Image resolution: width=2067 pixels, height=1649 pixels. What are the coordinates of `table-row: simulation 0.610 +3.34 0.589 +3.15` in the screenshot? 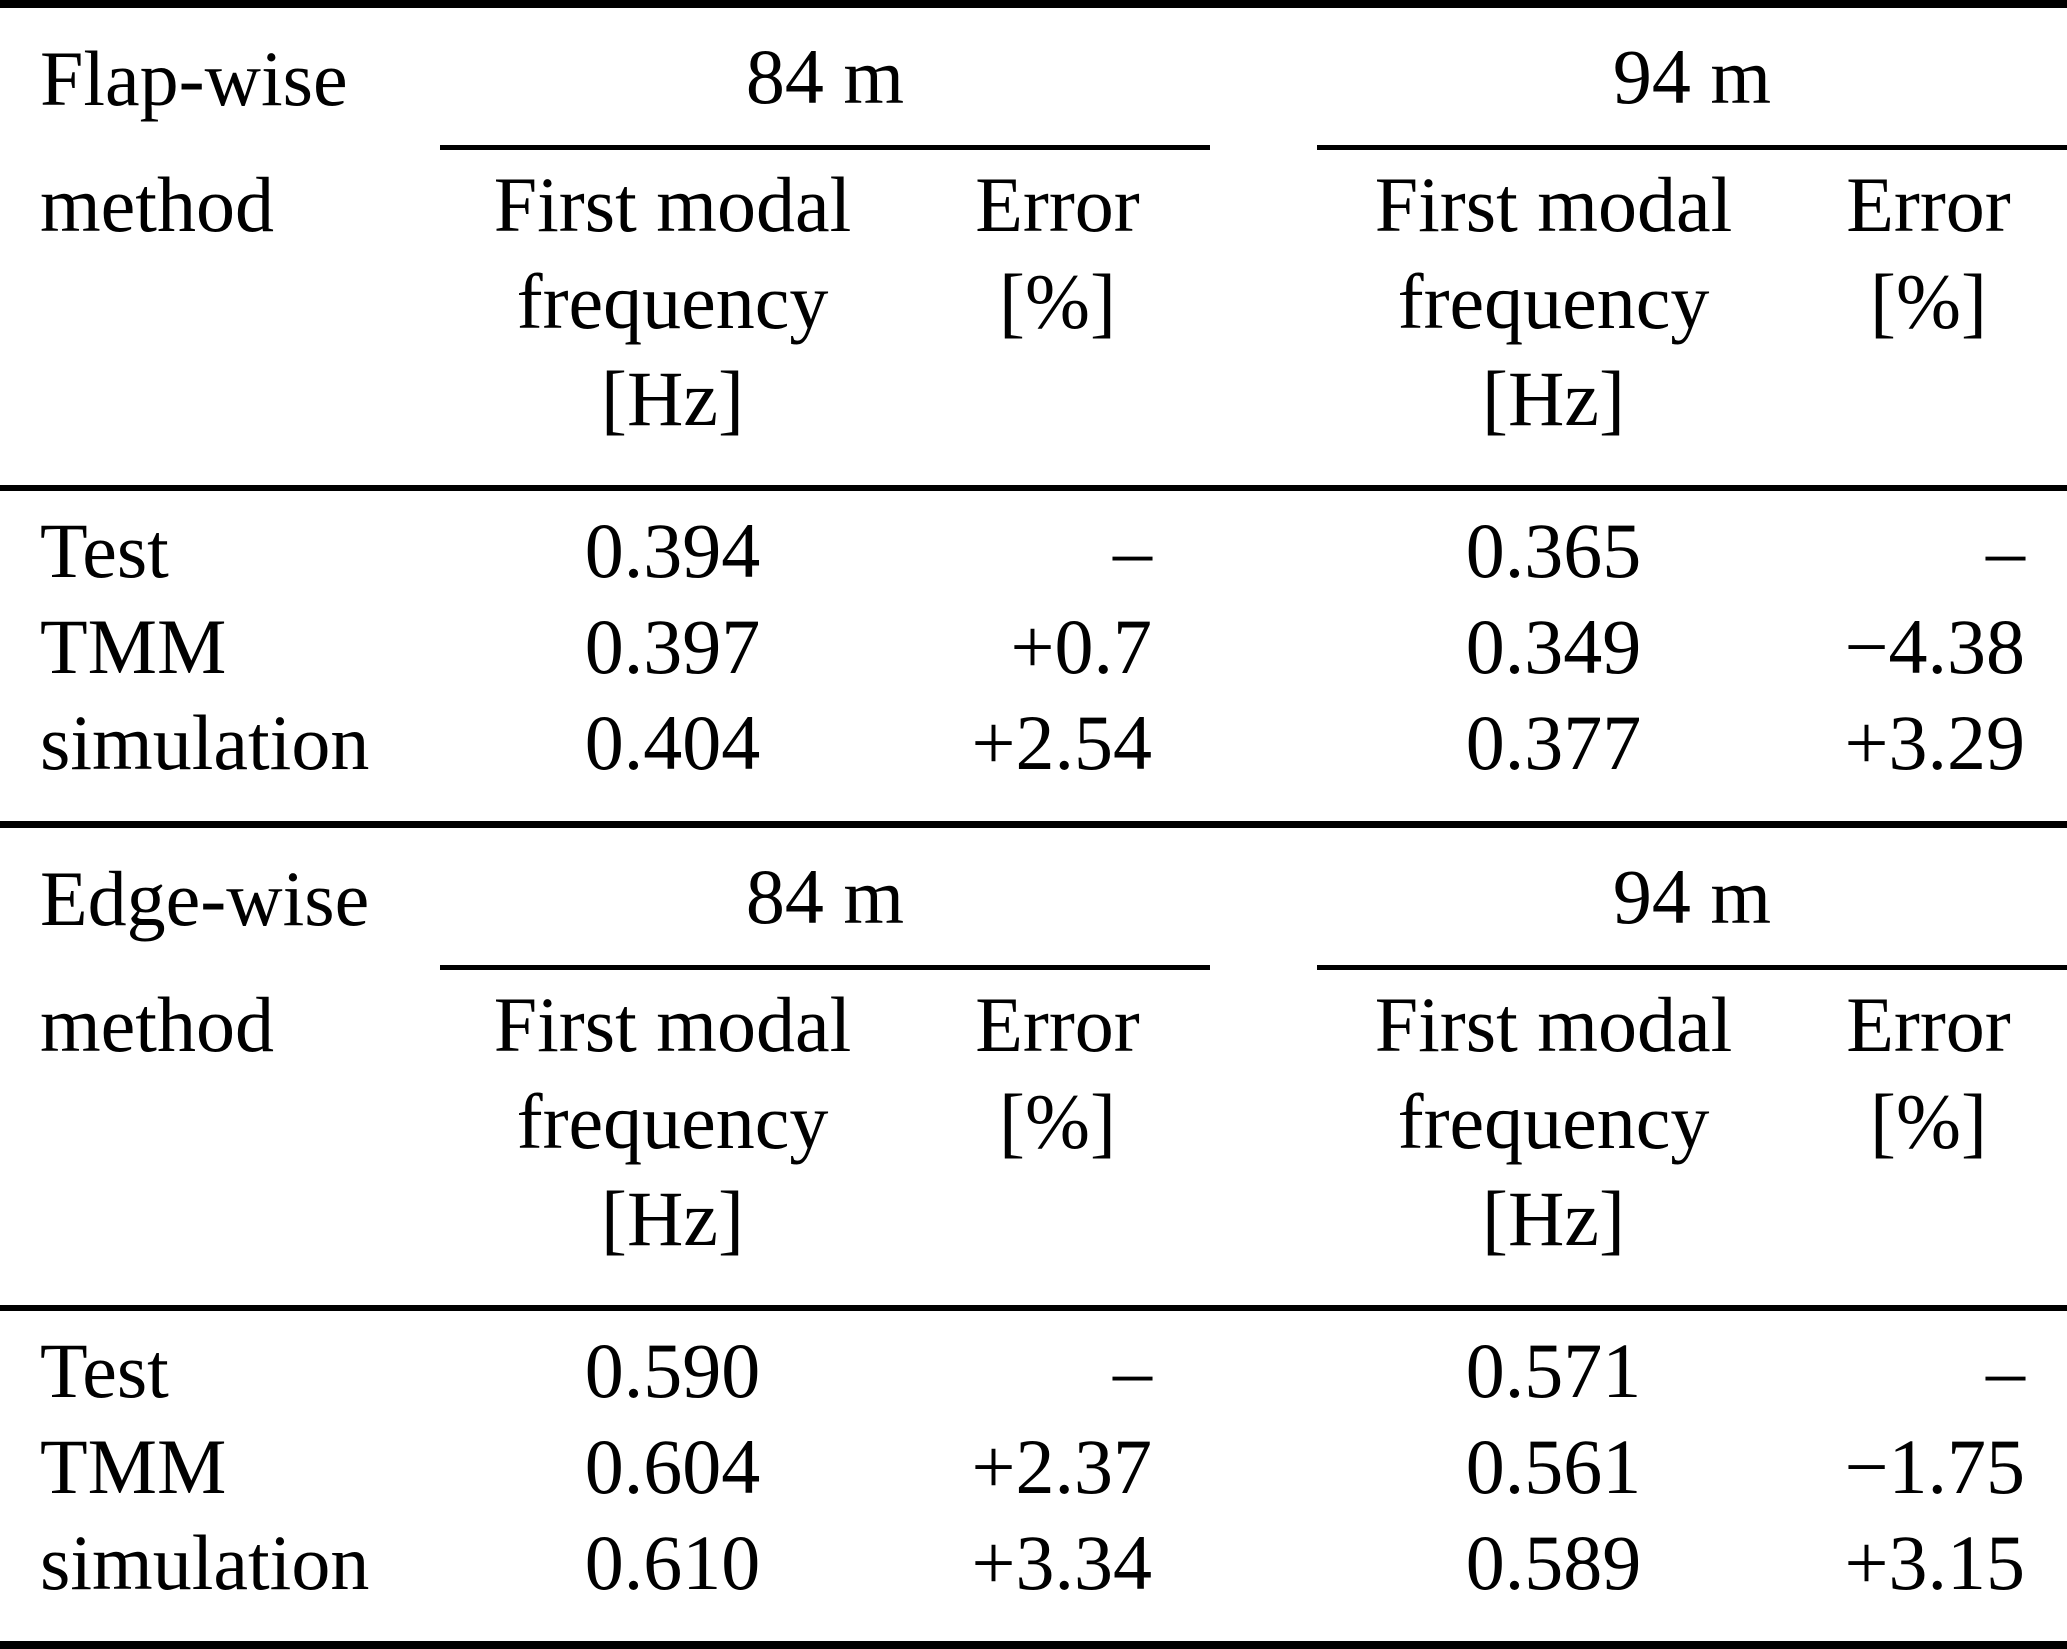 It's located at (1033, 1563).